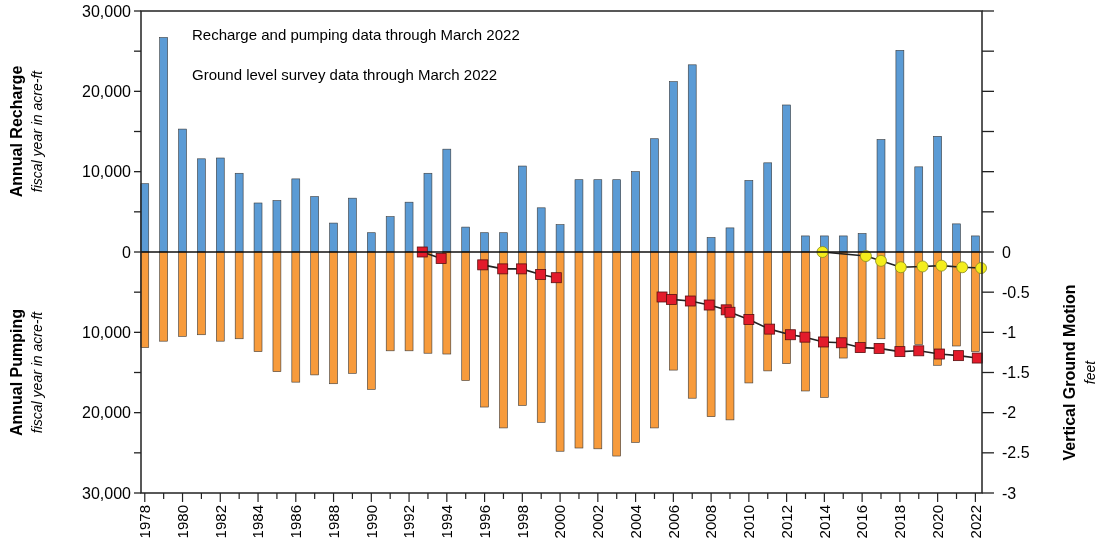 The height and width of the screenshot is (556, 1109). I want to click on x-tick-label: 2002, so click(598, 522).